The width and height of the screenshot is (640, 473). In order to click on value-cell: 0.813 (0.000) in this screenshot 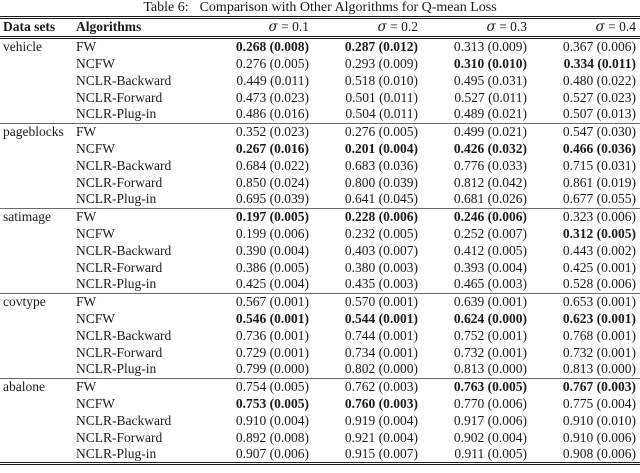, I will do `click(490, 369)`.